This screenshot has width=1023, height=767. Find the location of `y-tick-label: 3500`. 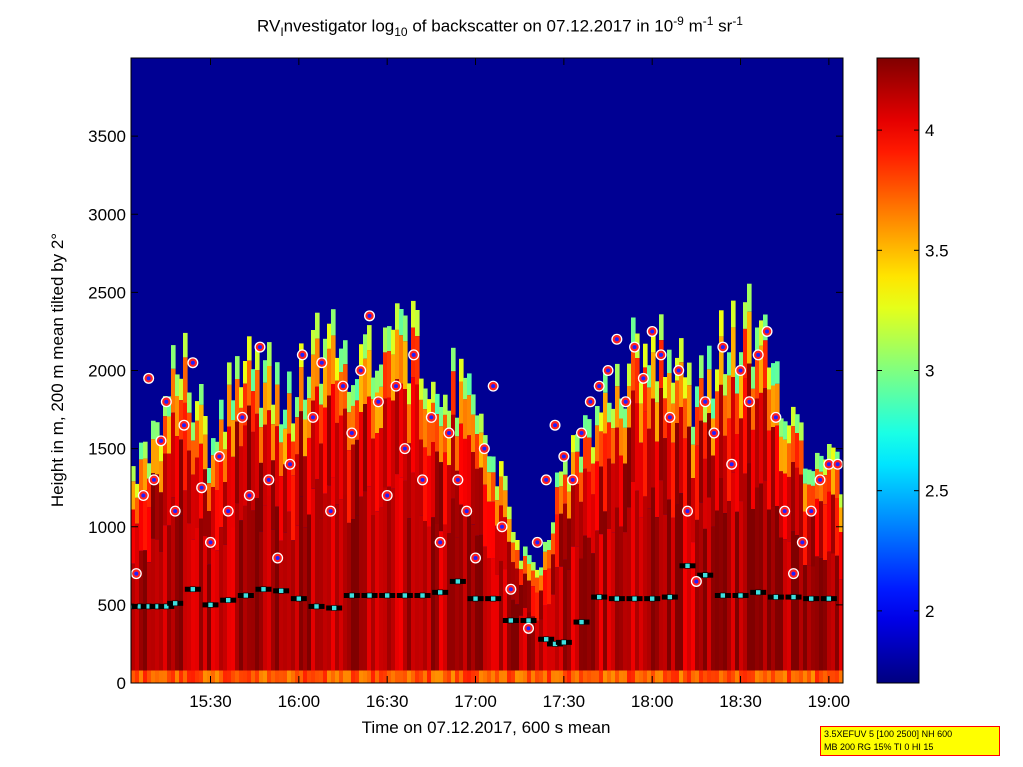

y-tick-label: 3500 is located at coordinates (107, 136).